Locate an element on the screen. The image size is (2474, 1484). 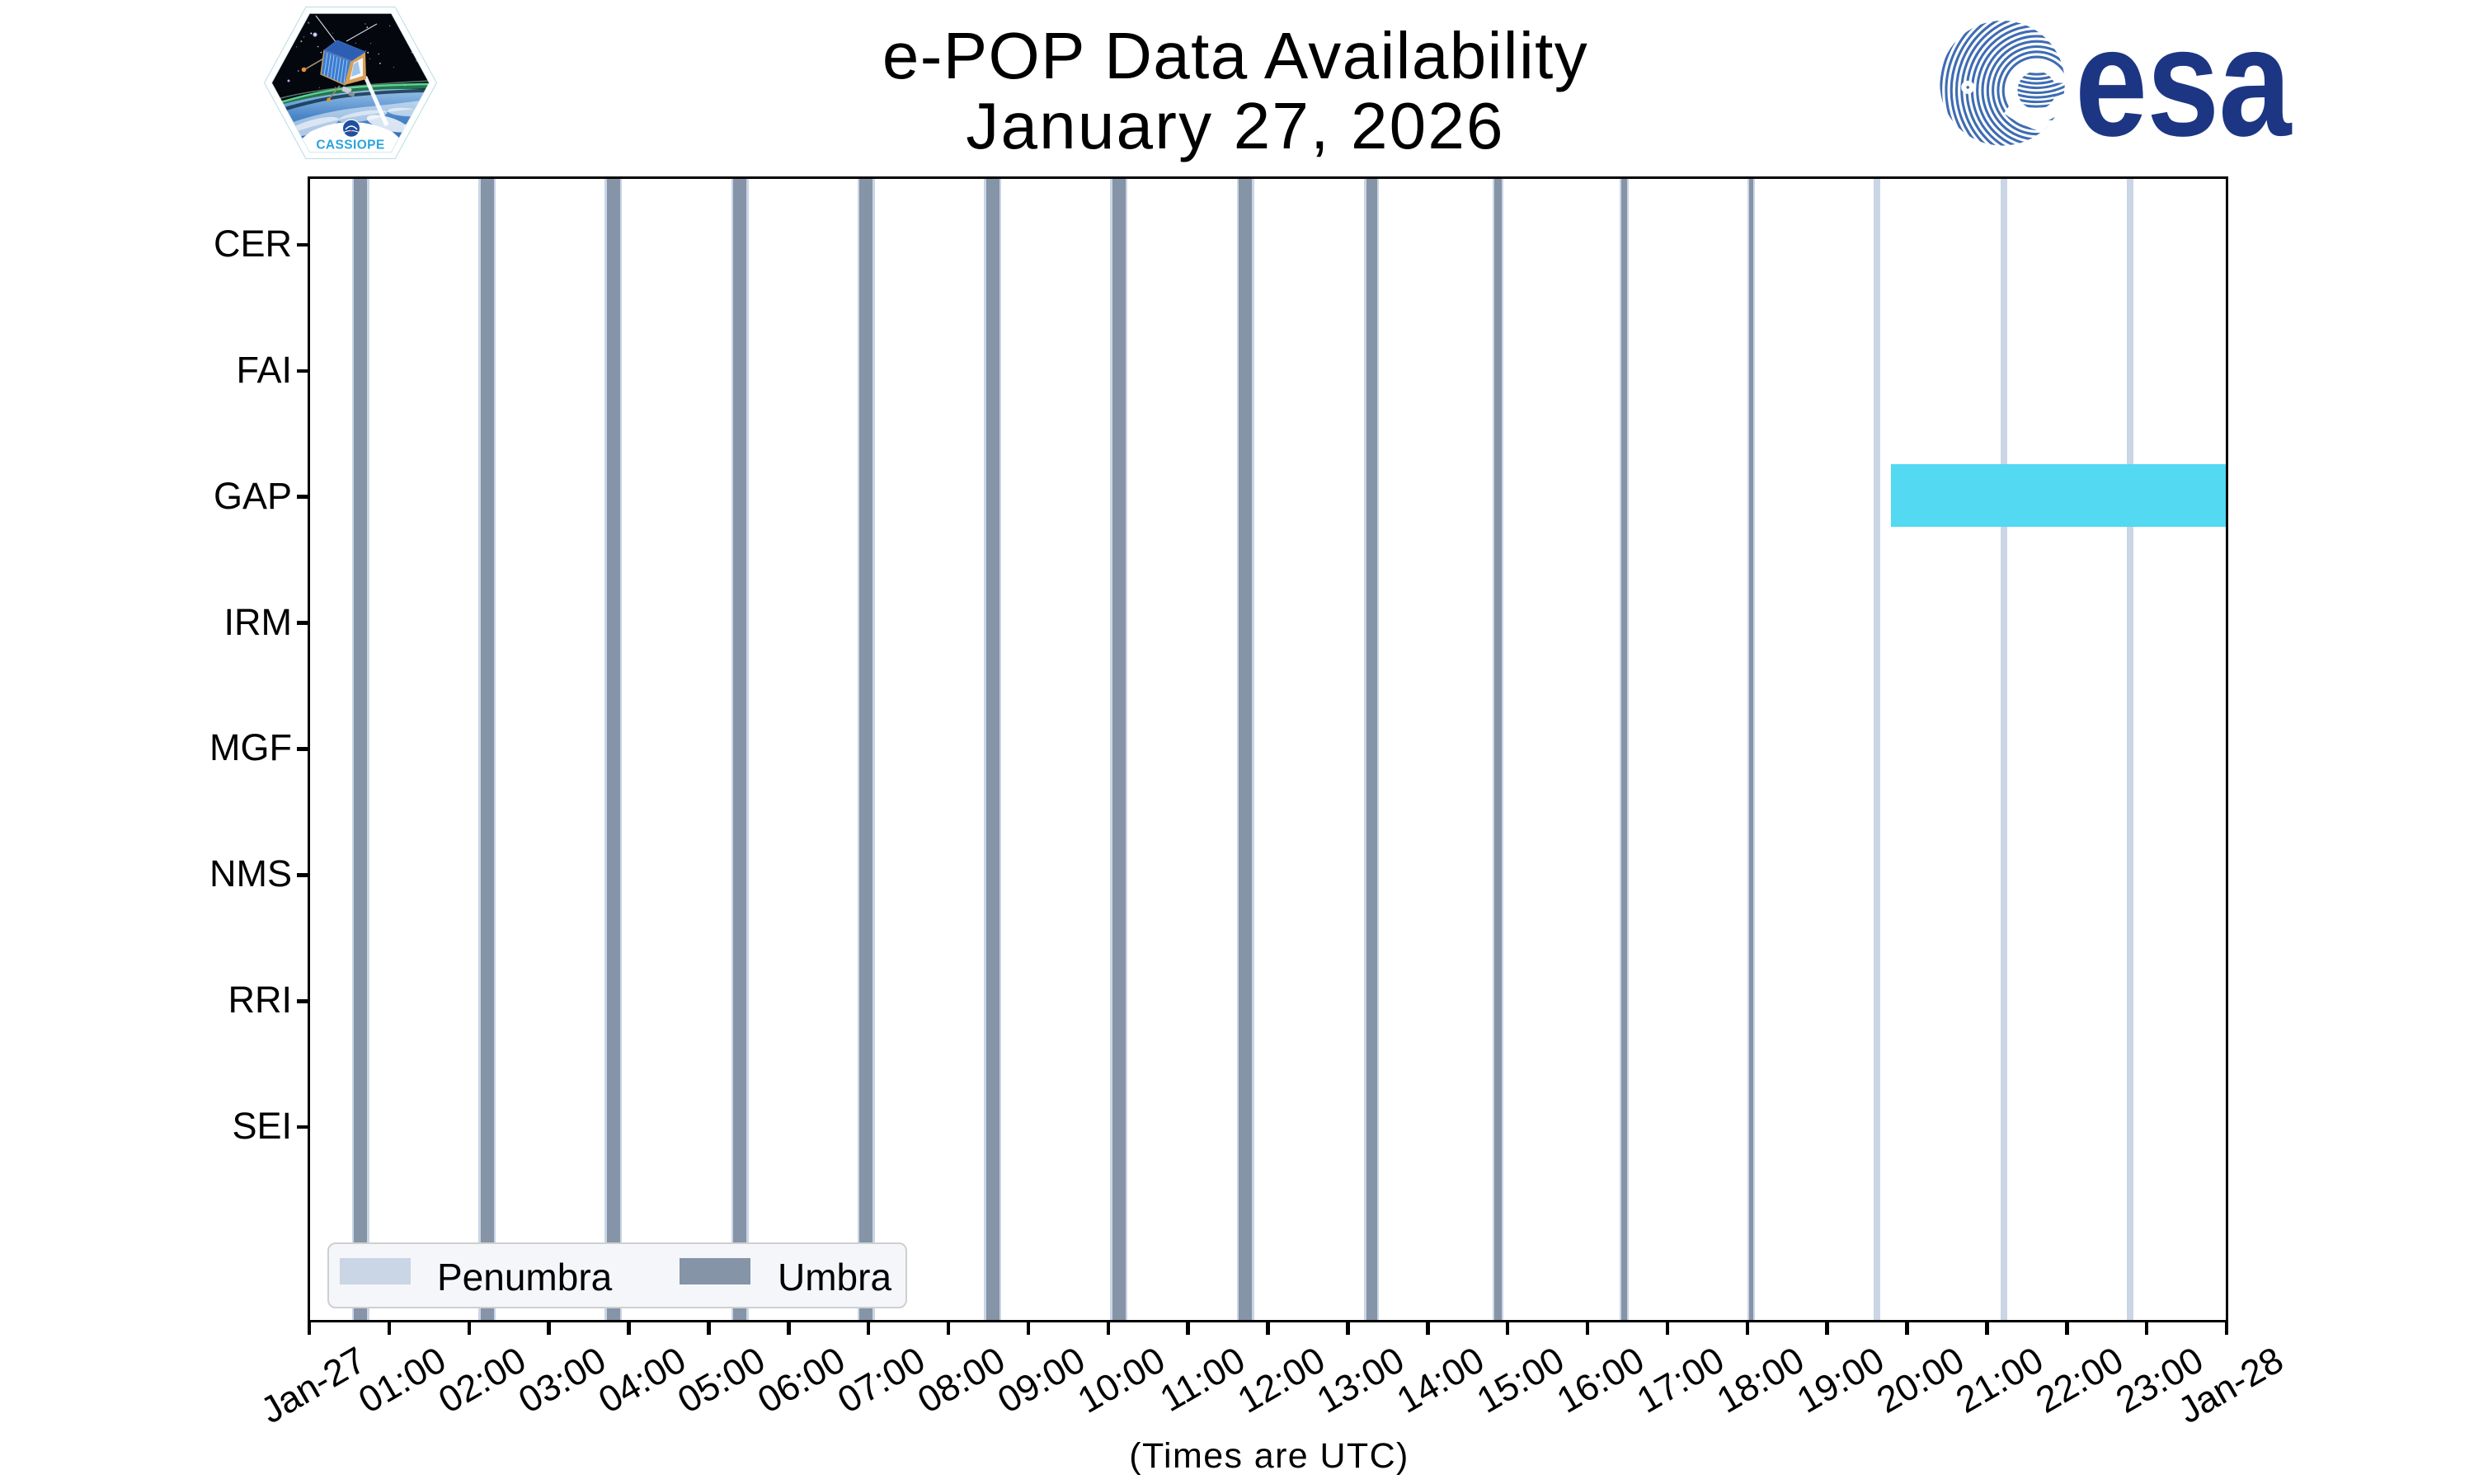
svg-text: CASSIOPE is located at coordinates (350, 146).